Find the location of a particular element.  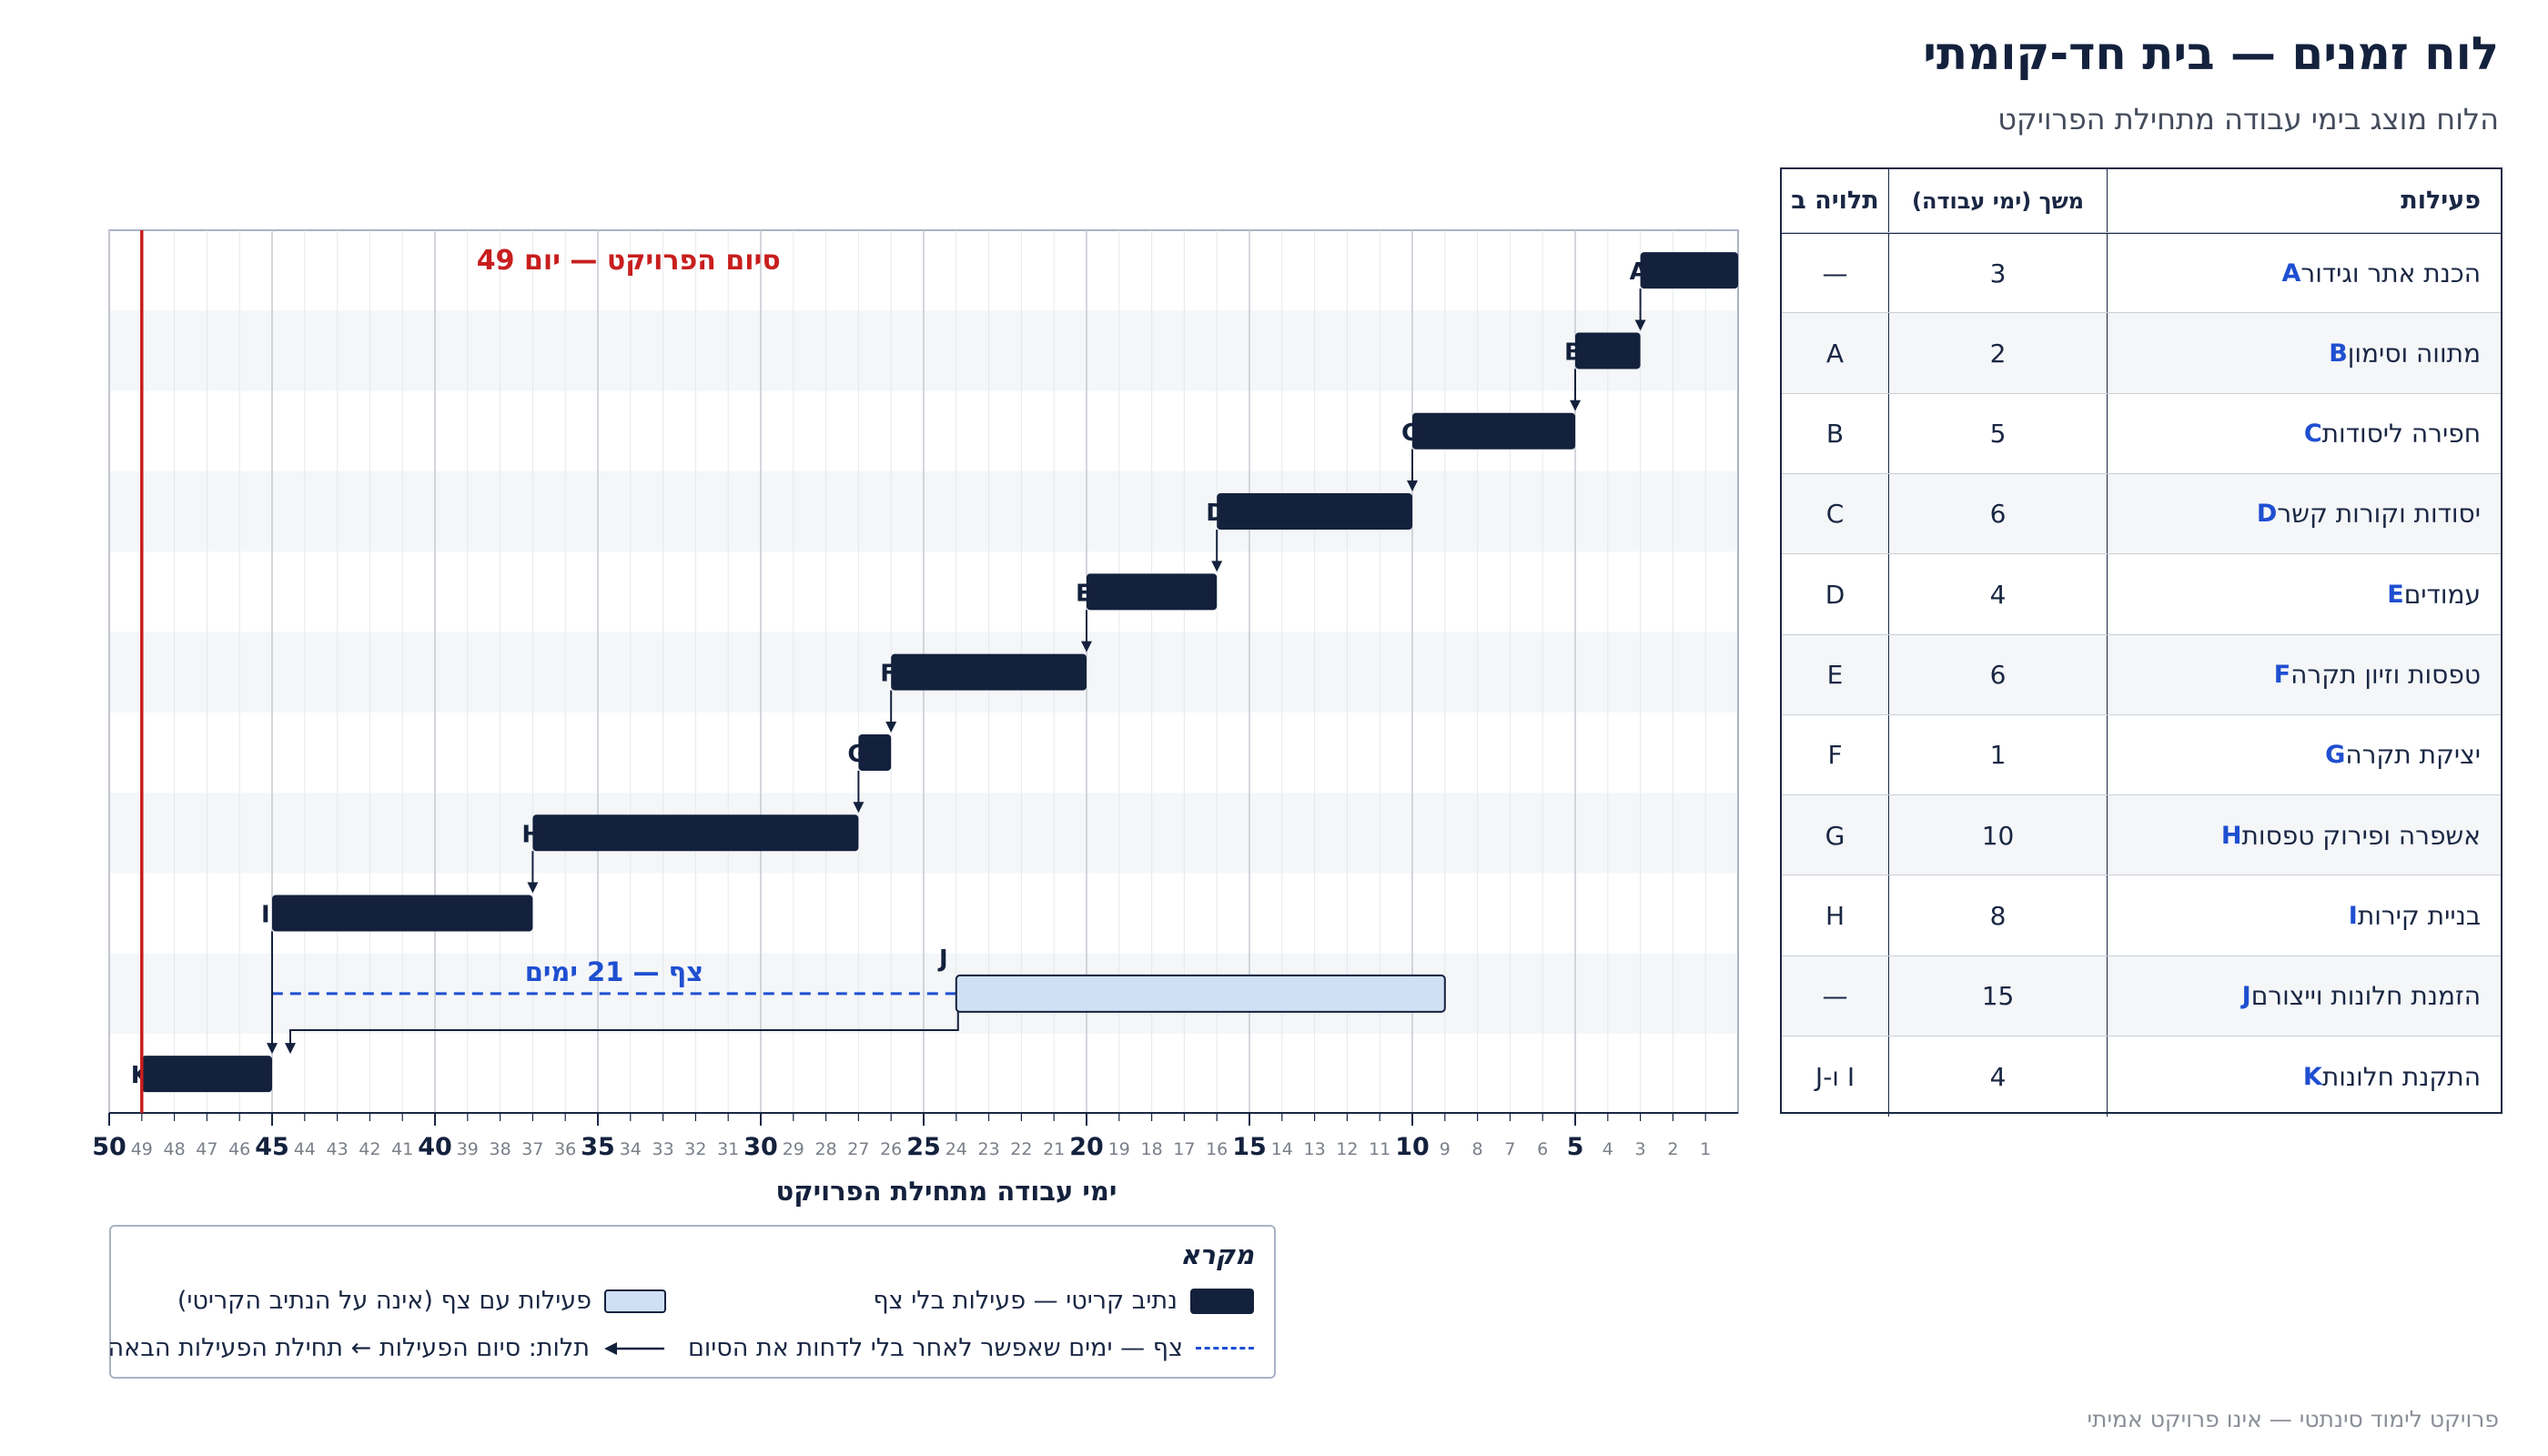

x-tick-label: 36 is located at coordinates (565, 1149).